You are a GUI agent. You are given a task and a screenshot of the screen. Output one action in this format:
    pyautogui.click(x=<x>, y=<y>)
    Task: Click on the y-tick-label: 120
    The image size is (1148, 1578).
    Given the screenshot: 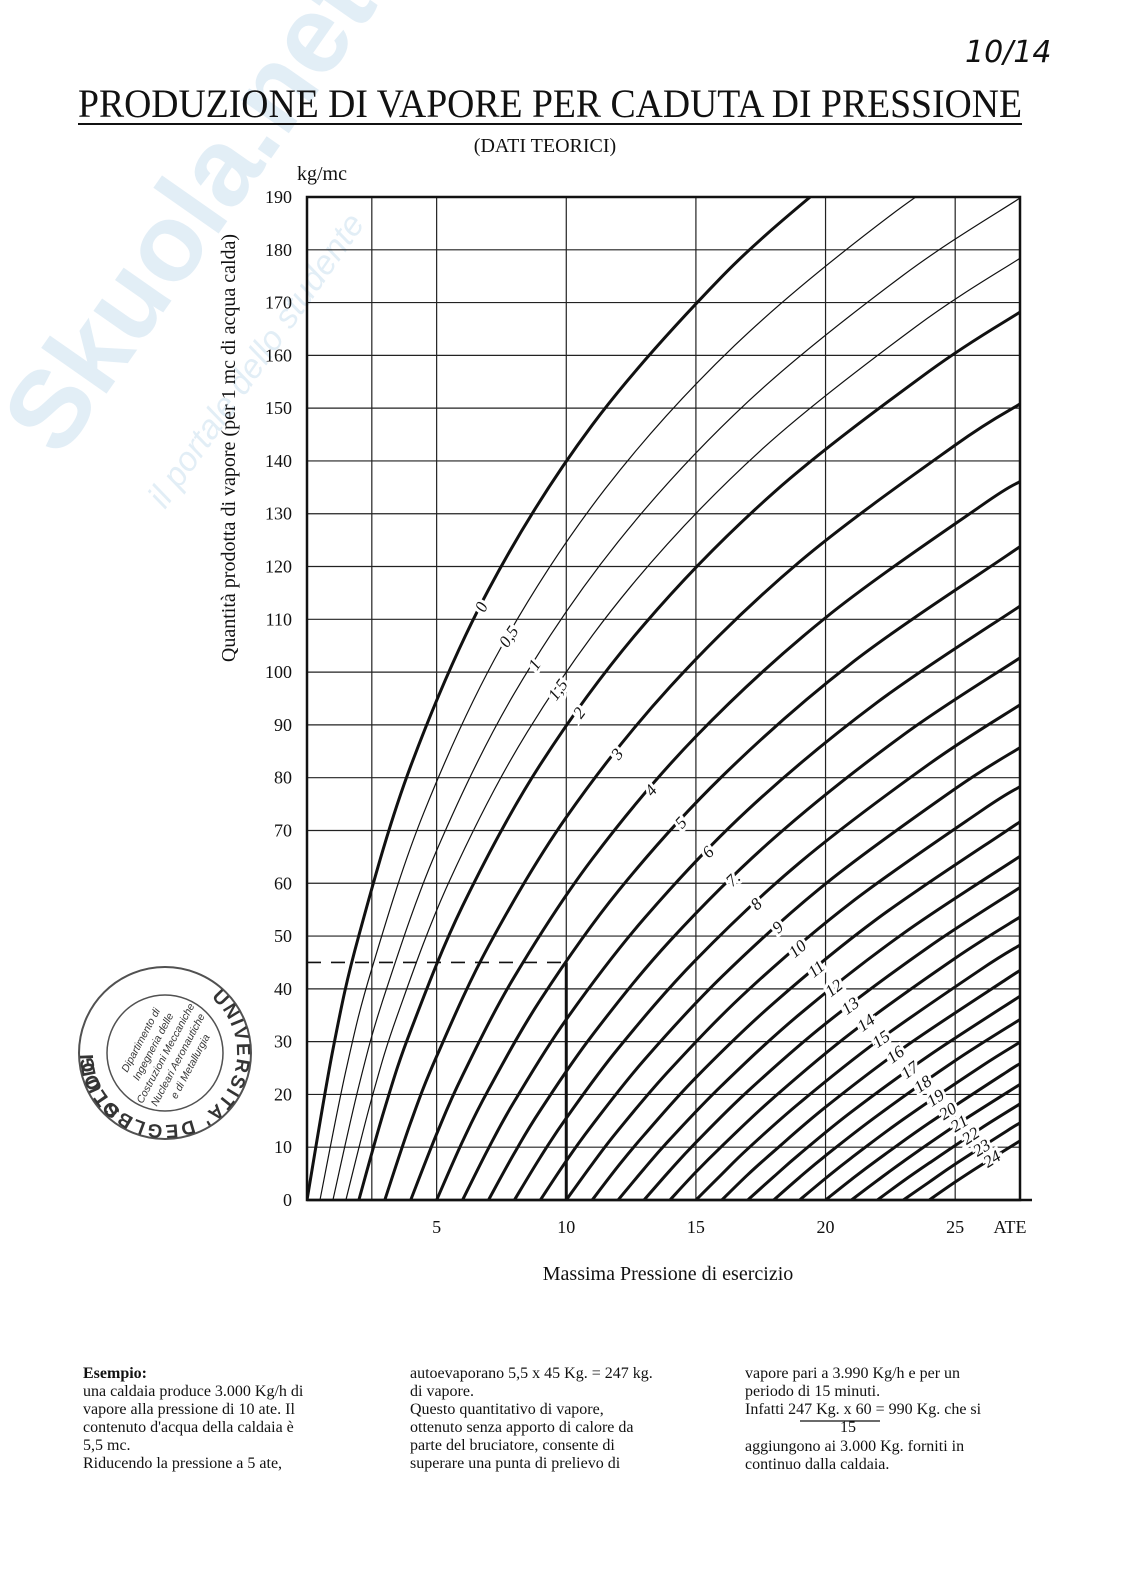 What is the action you would take?
    pyautogui.click(x=278, y=567)
    